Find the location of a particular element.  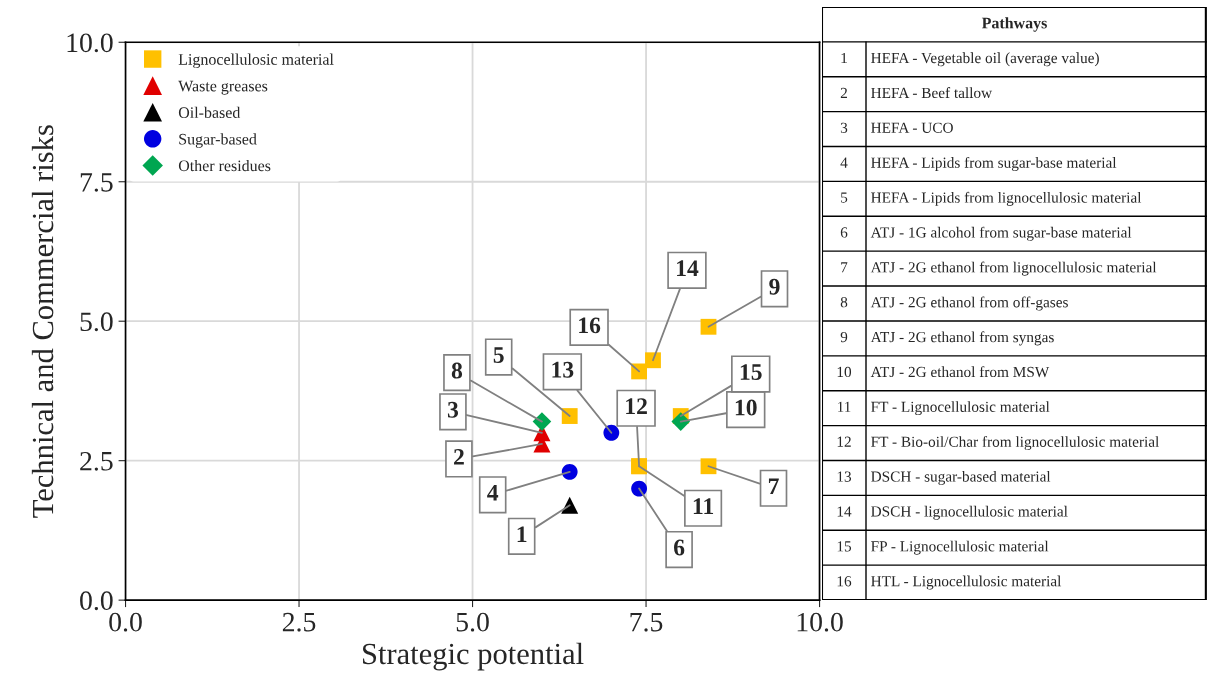

annotation: 4 is located at coordinates (493, 492).